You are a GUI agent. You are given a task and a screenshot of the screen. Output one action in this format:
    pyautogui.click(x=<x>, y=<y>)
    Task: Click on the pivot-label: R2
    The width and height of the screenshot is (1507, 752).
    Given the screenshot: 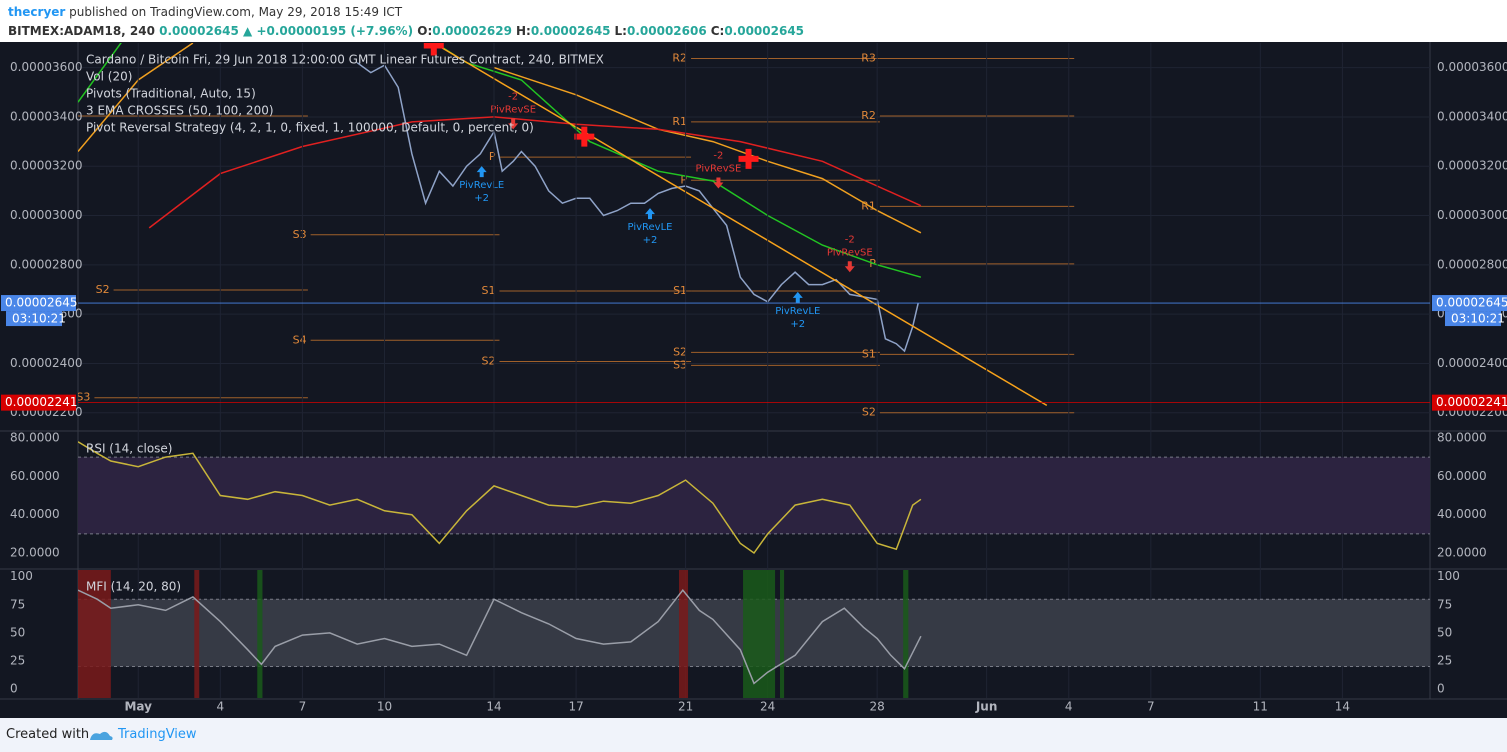 What is the action you would take?
    pyautogui.click(x=868, y=115)
    